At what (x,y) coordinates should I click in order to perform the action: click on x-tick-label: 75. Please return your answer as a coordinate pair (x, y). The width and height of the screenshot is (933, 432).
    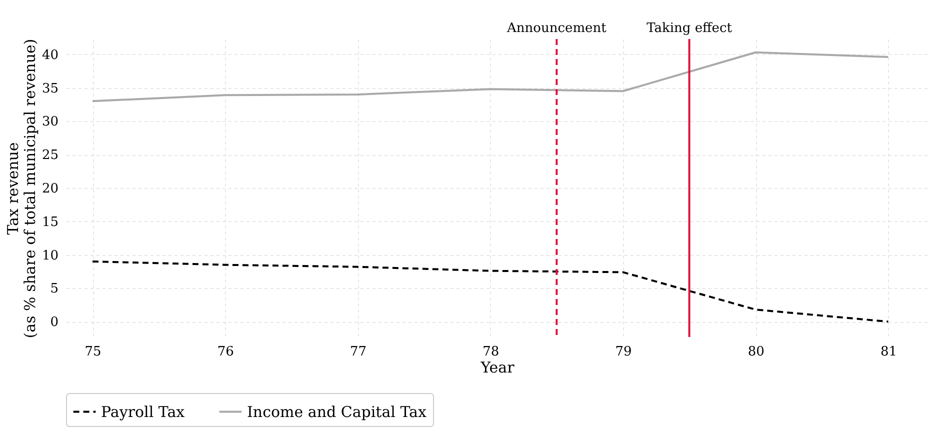
    Looking at the image, I should click on (93, 352).